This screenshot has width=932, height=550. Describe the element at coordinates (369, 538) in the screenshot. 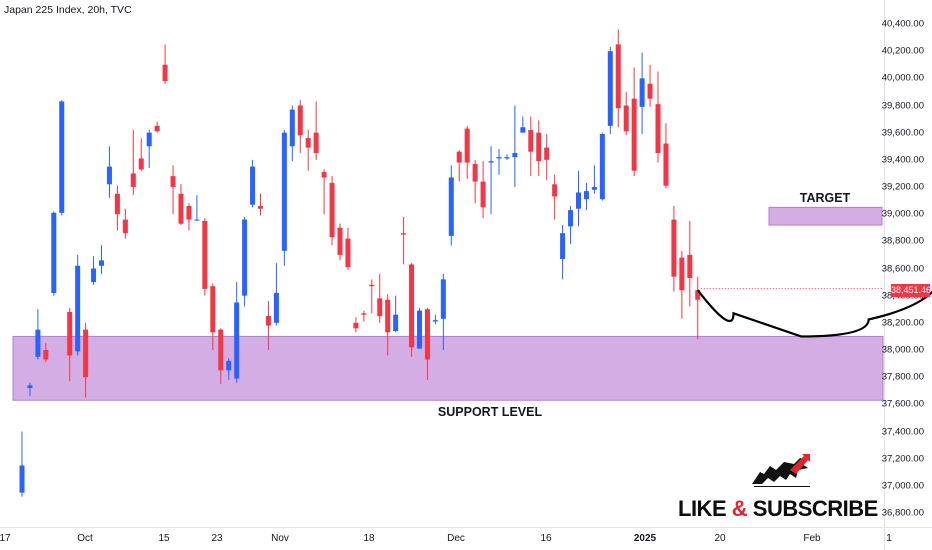

I see `time-tick-label: 18` at that location.